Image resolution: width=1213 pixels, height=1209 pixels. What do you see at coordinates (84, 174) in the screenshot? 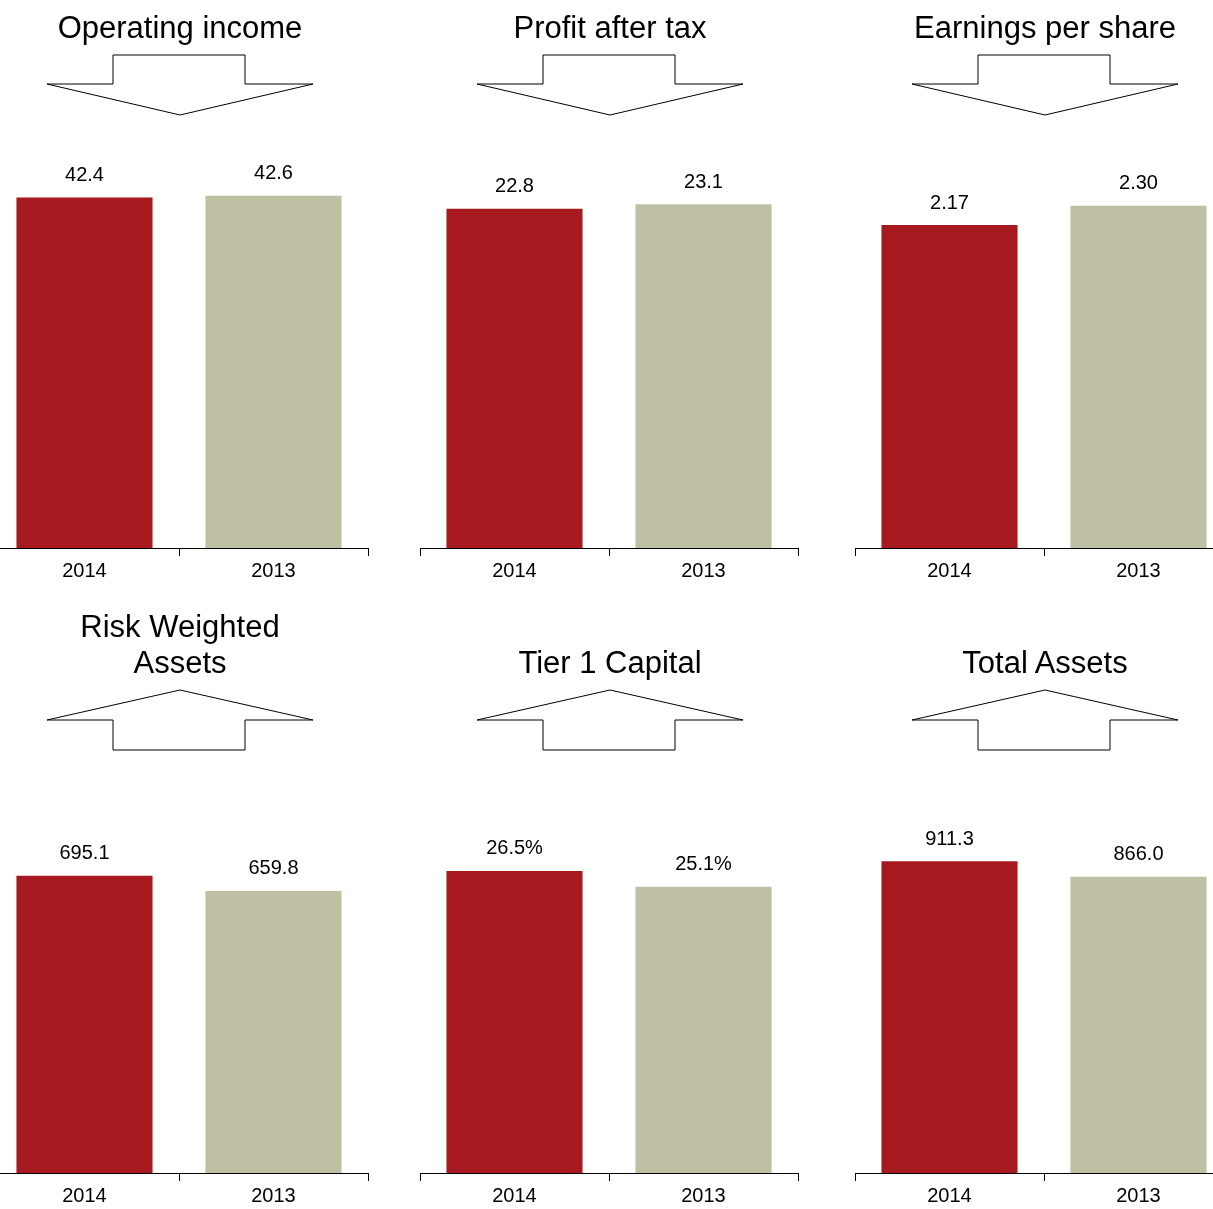
I see `data-label: 42.4` at bounding box center [84, 174].